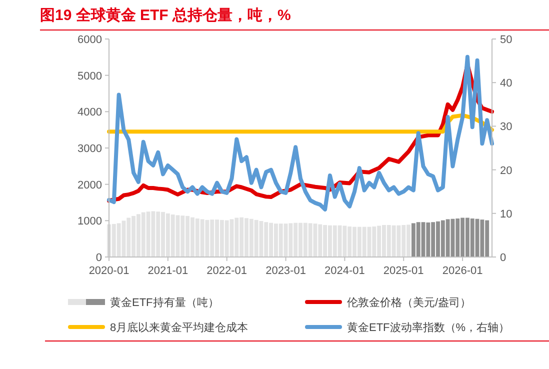 The height and width of the screenshot is (369, 549). Describe the element at coordinates (90, 112) in the screenshot. I see `y-tick-label: 4000` at that location.